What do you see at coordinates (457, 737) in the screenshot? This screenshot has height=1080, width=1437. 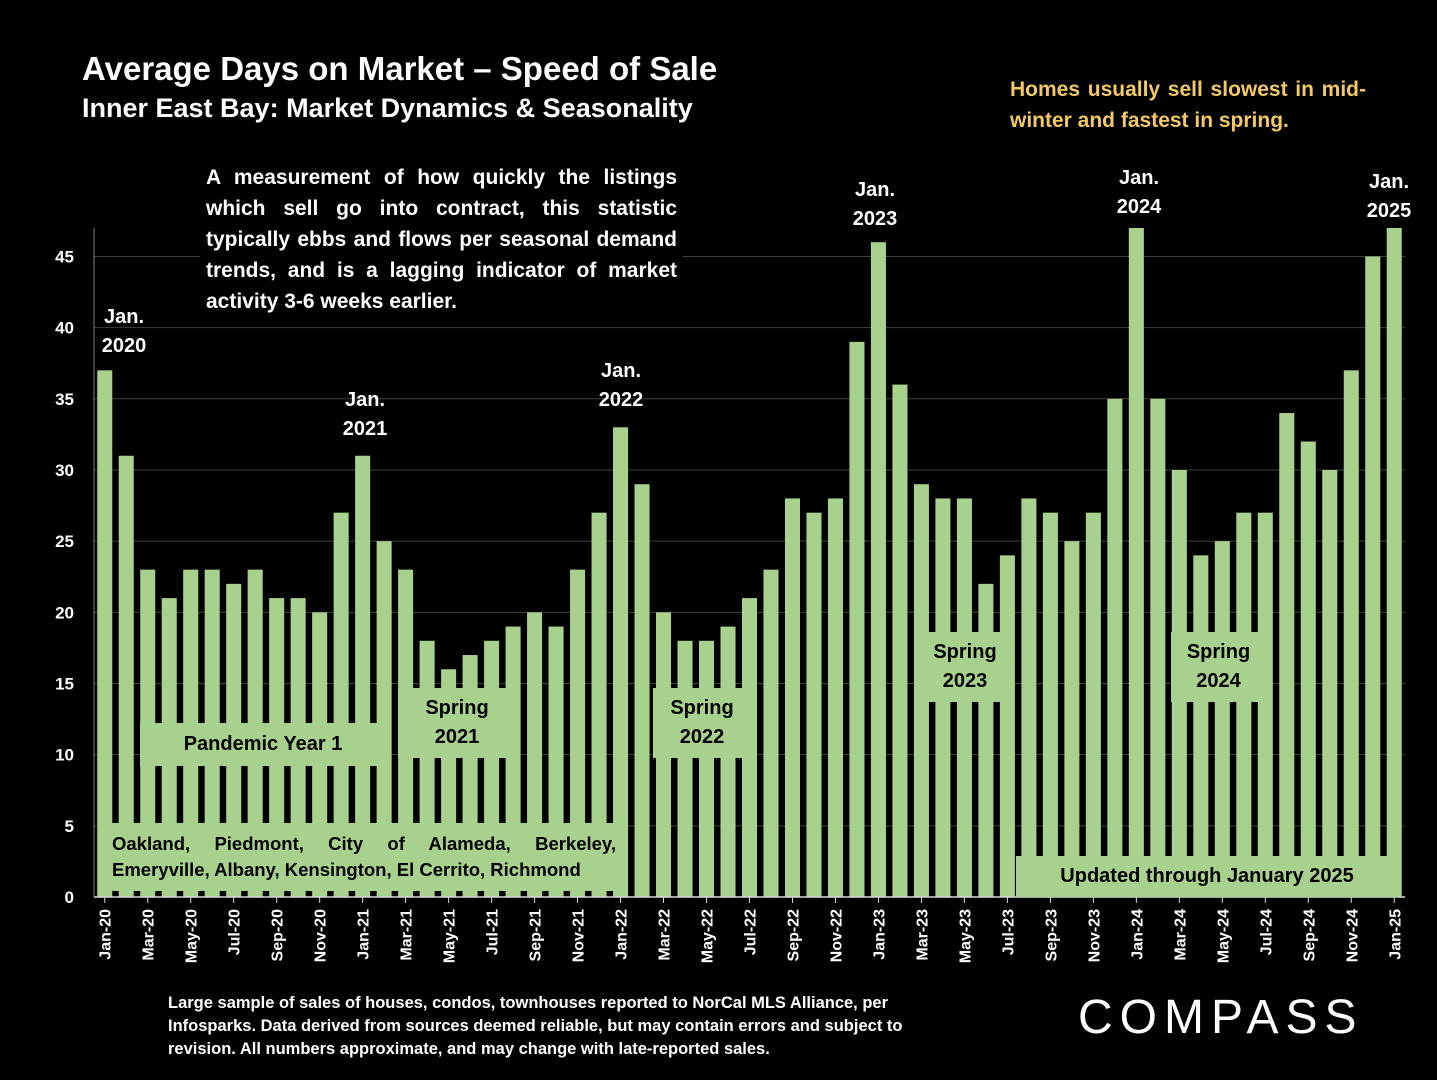 I see `spring-2021-line2: 2021` at bounding box center [457, 737].